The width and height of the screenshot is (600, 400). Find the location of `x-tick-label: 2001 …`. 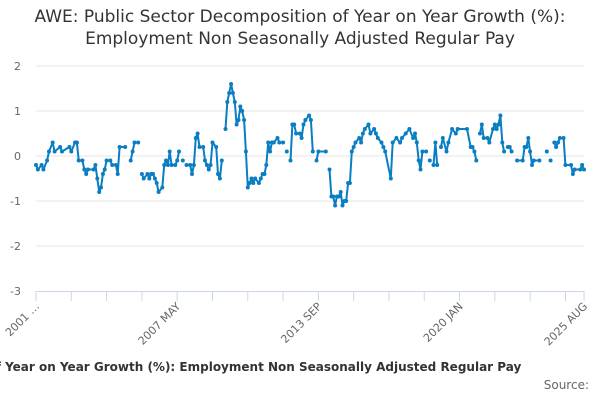

x-tick-label: 2001 … is located at coordinates (22, 319).